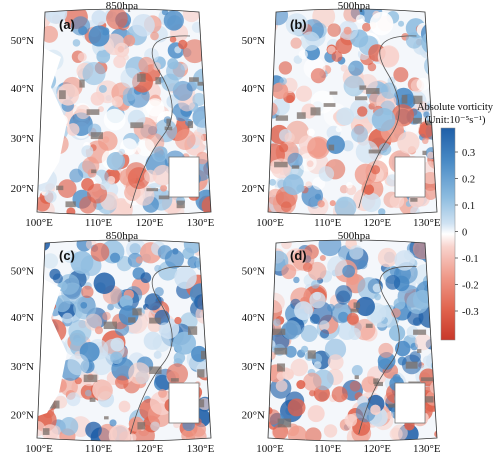 The height and width of the screenshot is (454, 500). Describe the element at coordinates (298, 24) in the screenshot. I see `panel-label: (b)` at that location.